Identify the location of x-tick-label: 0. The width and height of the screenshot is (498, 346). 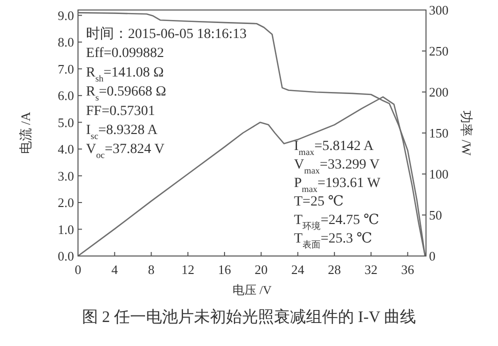
(78, 269).